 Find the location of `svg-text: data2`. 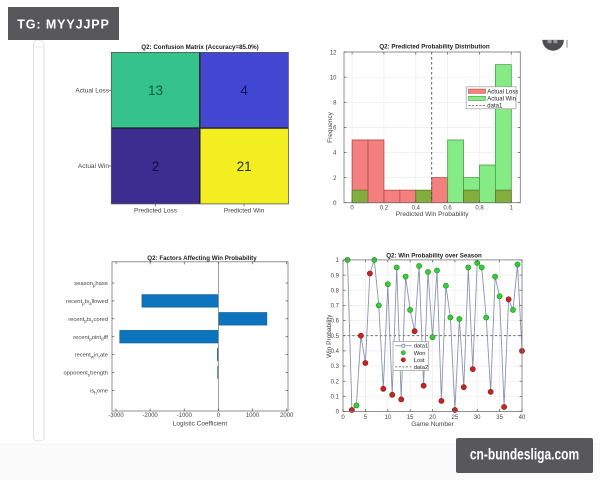

svg-text: data2 is located at coordinates (421, 368).